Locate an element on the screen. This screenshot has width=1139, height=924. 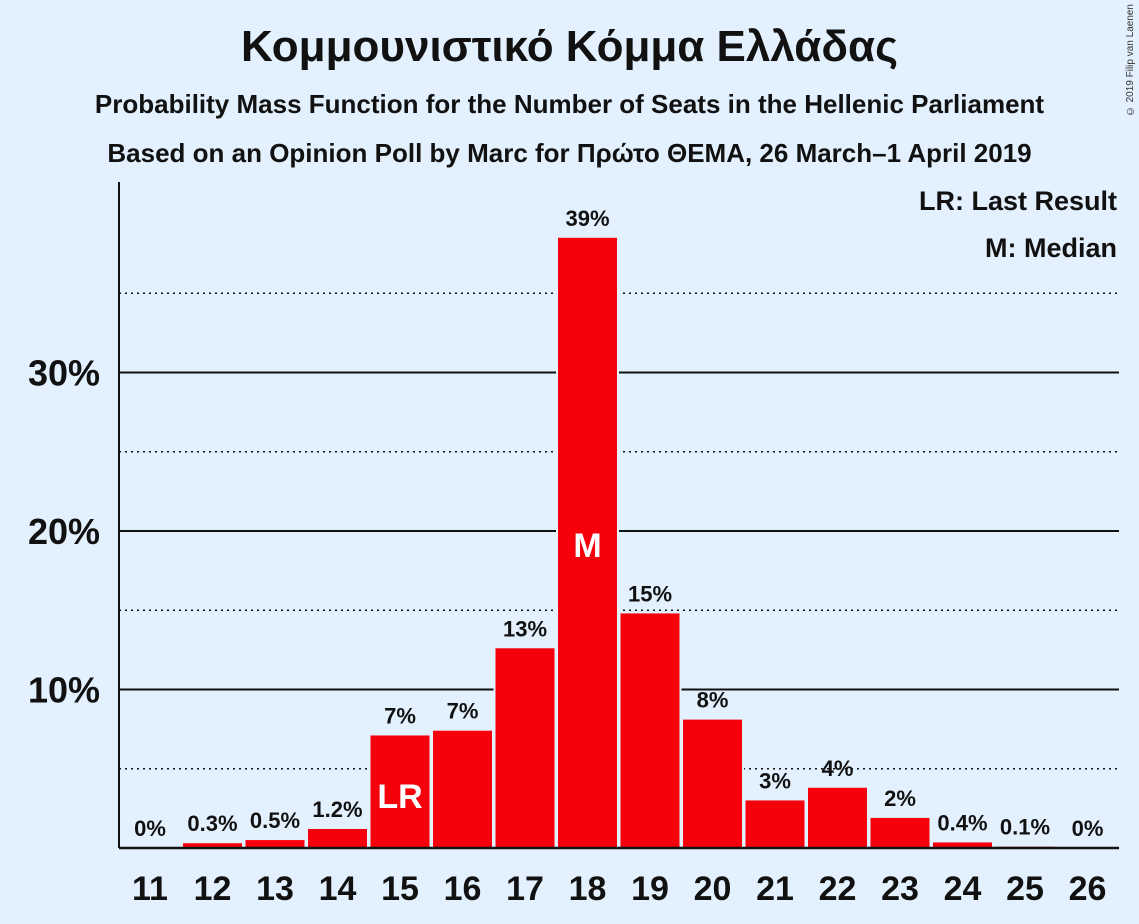
x-tick-24: 24 is located at coordinates (963, 889).